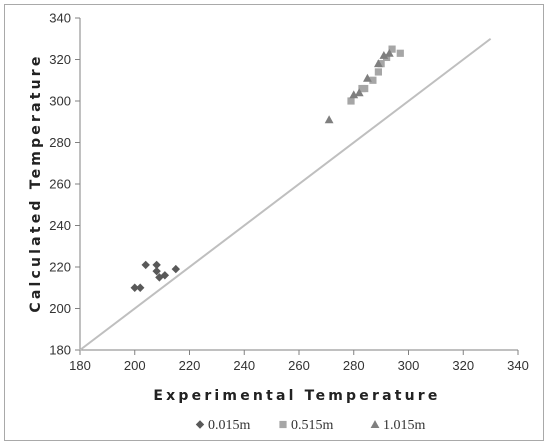 This screenshot has width=550, height=447. What do you see at coordinates (296, 396) in the screenshot?
I see `x-axis-title: Experimental Temperature` at bounding box center [296, 396].